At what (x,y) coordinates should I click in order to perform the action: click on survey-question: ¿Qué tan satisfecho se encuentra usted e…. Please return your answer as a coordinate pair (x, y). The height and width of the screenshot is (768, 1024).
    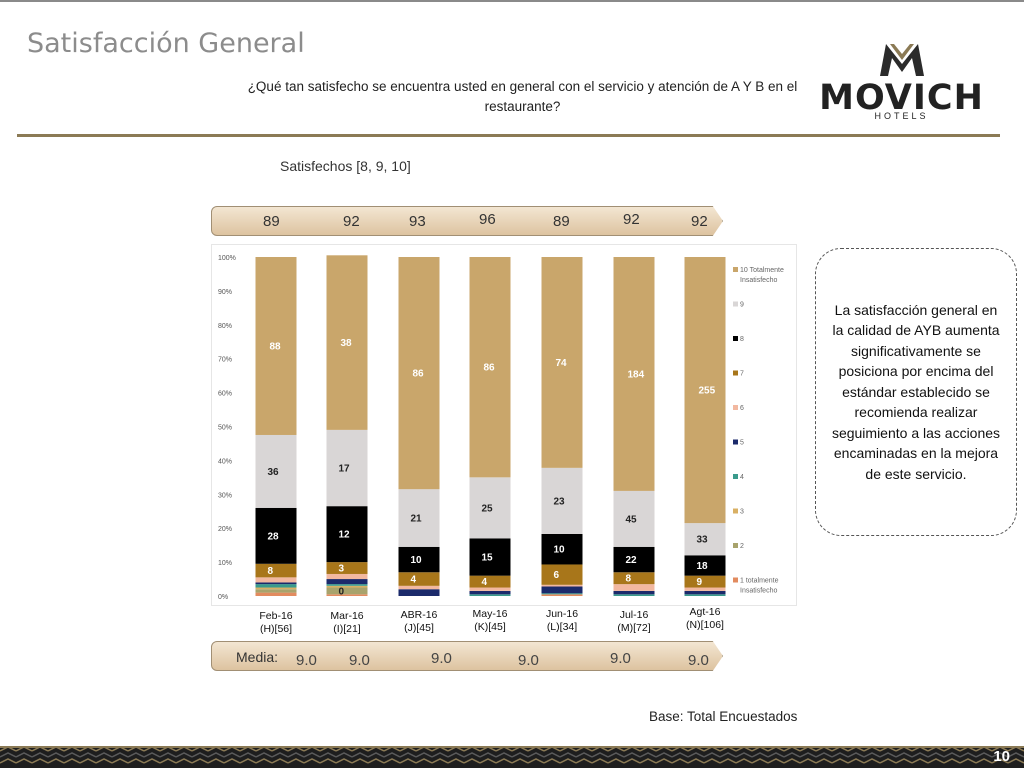
    Looking at the image, I should click on (522, 96).